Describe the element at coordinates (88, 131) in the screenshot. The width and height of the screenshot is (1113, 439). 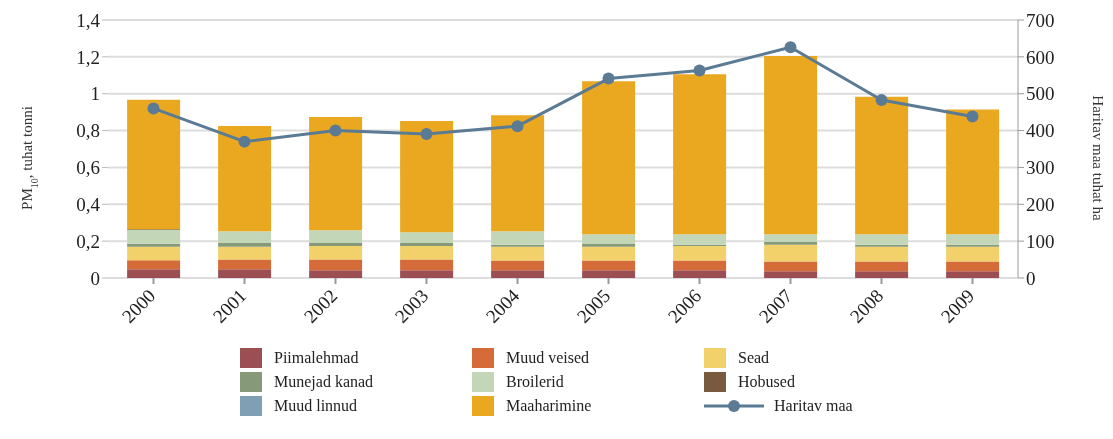
I see `y-tick-label: 0,8` at that location.